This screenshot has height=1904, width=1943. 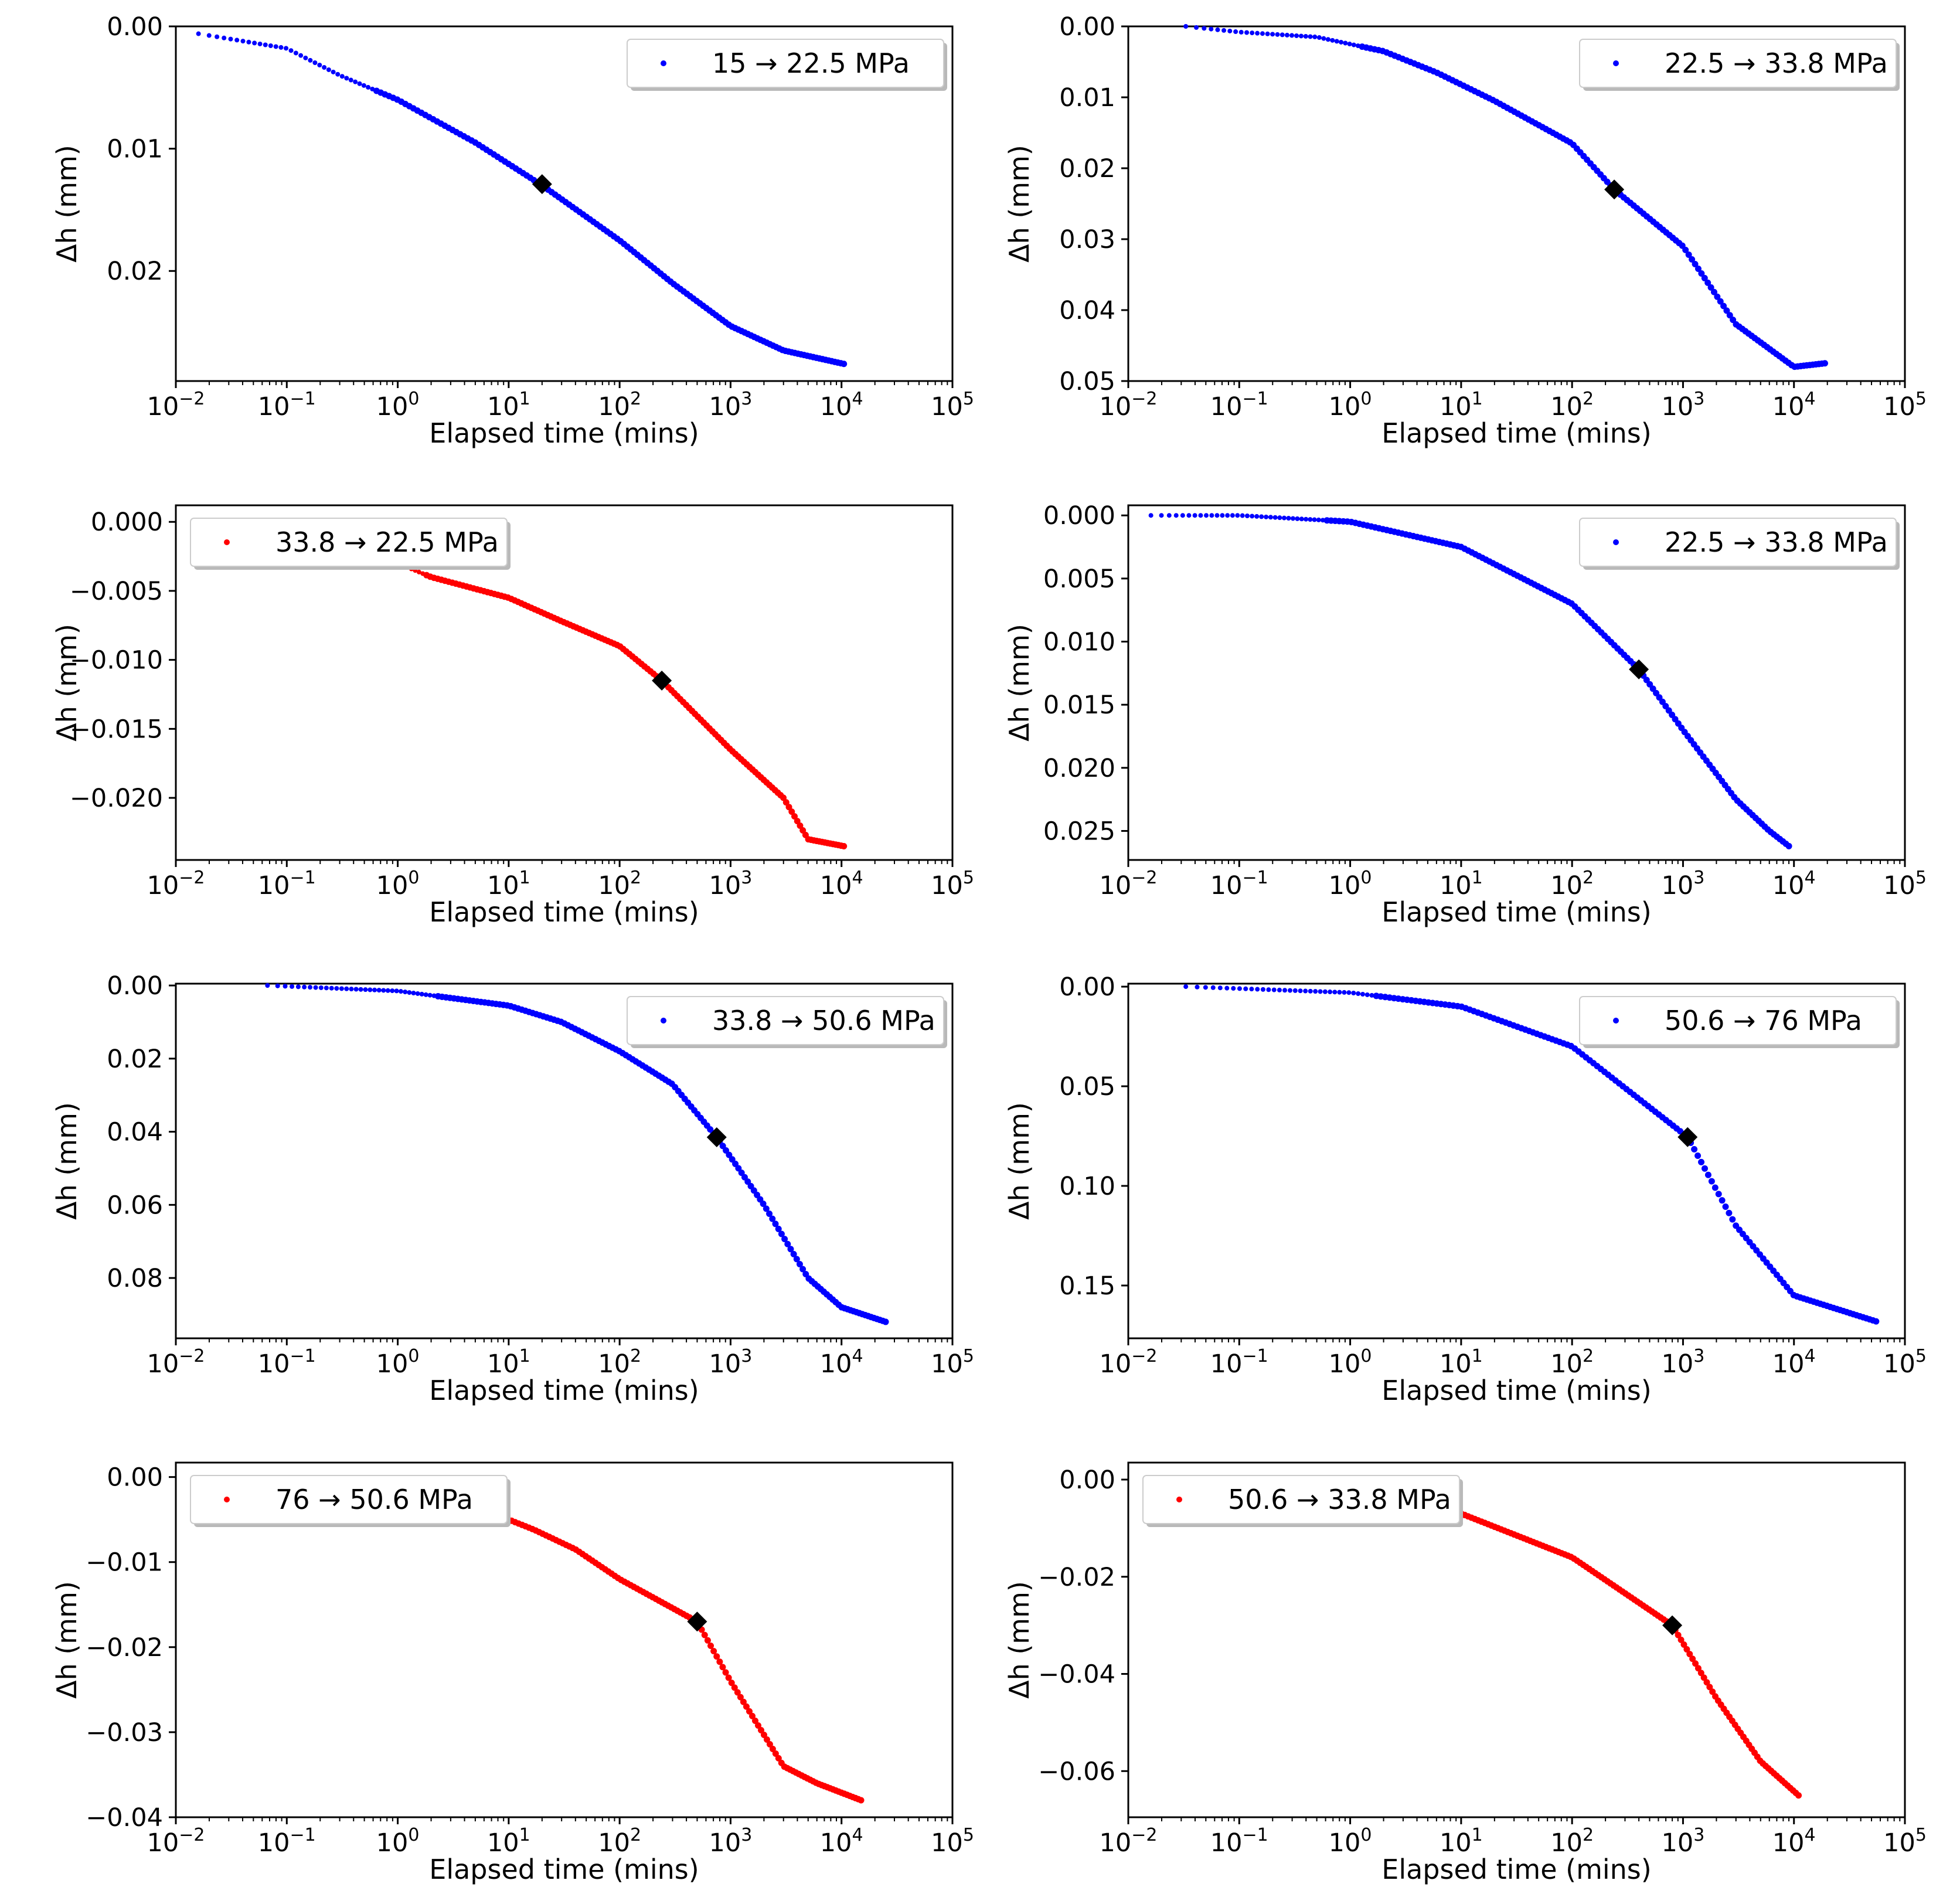 I want to click on y-tick-label: −0.01, so click(x=125, y=1562).